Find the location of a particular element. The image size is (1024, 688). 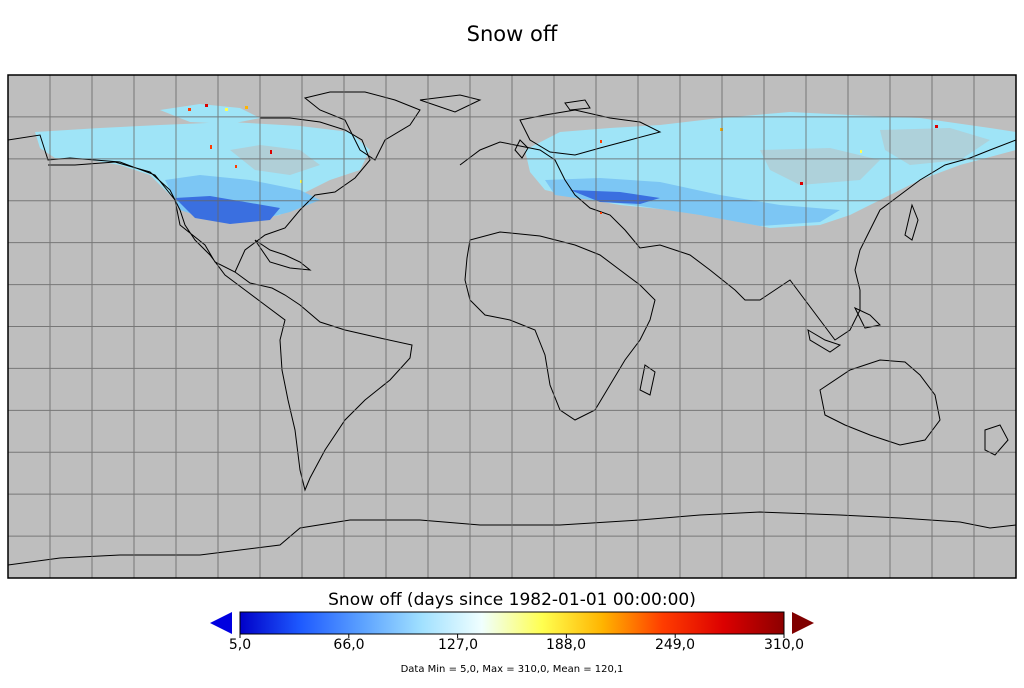

colorbar-tick-label: 188,0 is located at coordinates (566, 645).